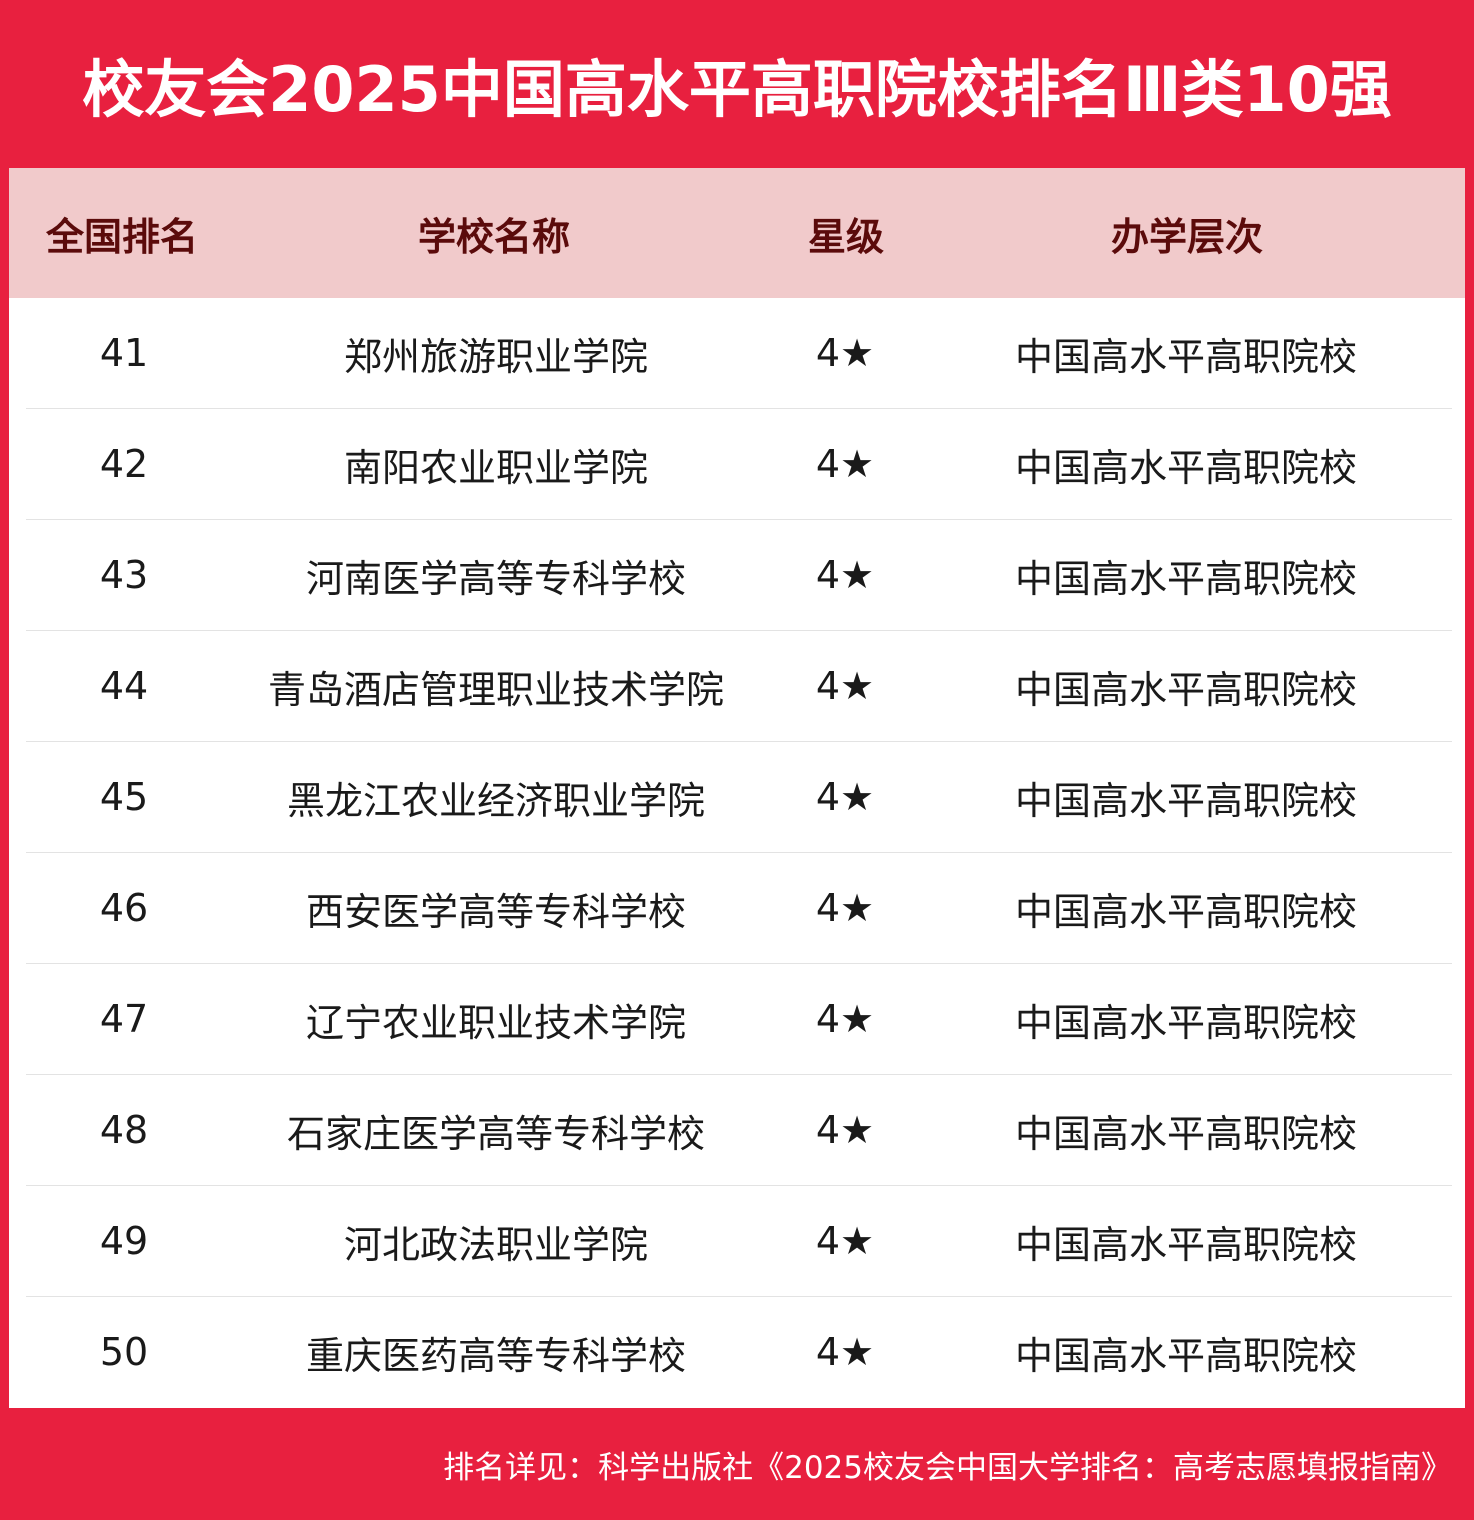 Image resolution: width=1474 pixels, height=1520 pixels. Describe the element at coordinates (495, 1244) in the screenshot. I see `school-name-cell: 河北政法职业学院` at that location.